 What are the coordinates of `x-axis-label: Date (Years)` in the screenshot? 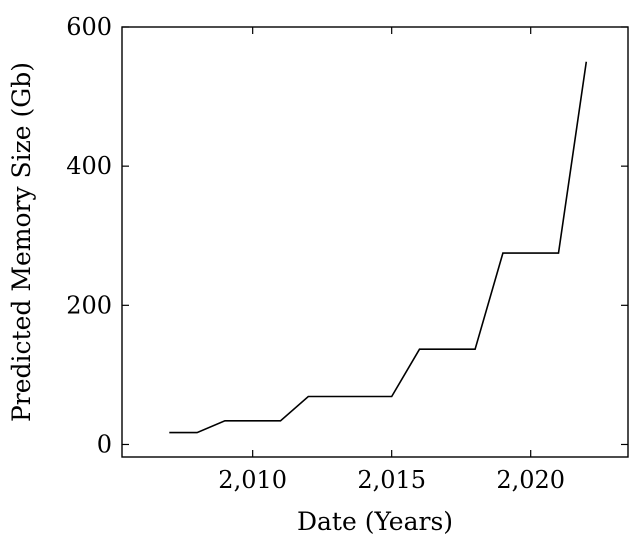 It's located at (375, 521).